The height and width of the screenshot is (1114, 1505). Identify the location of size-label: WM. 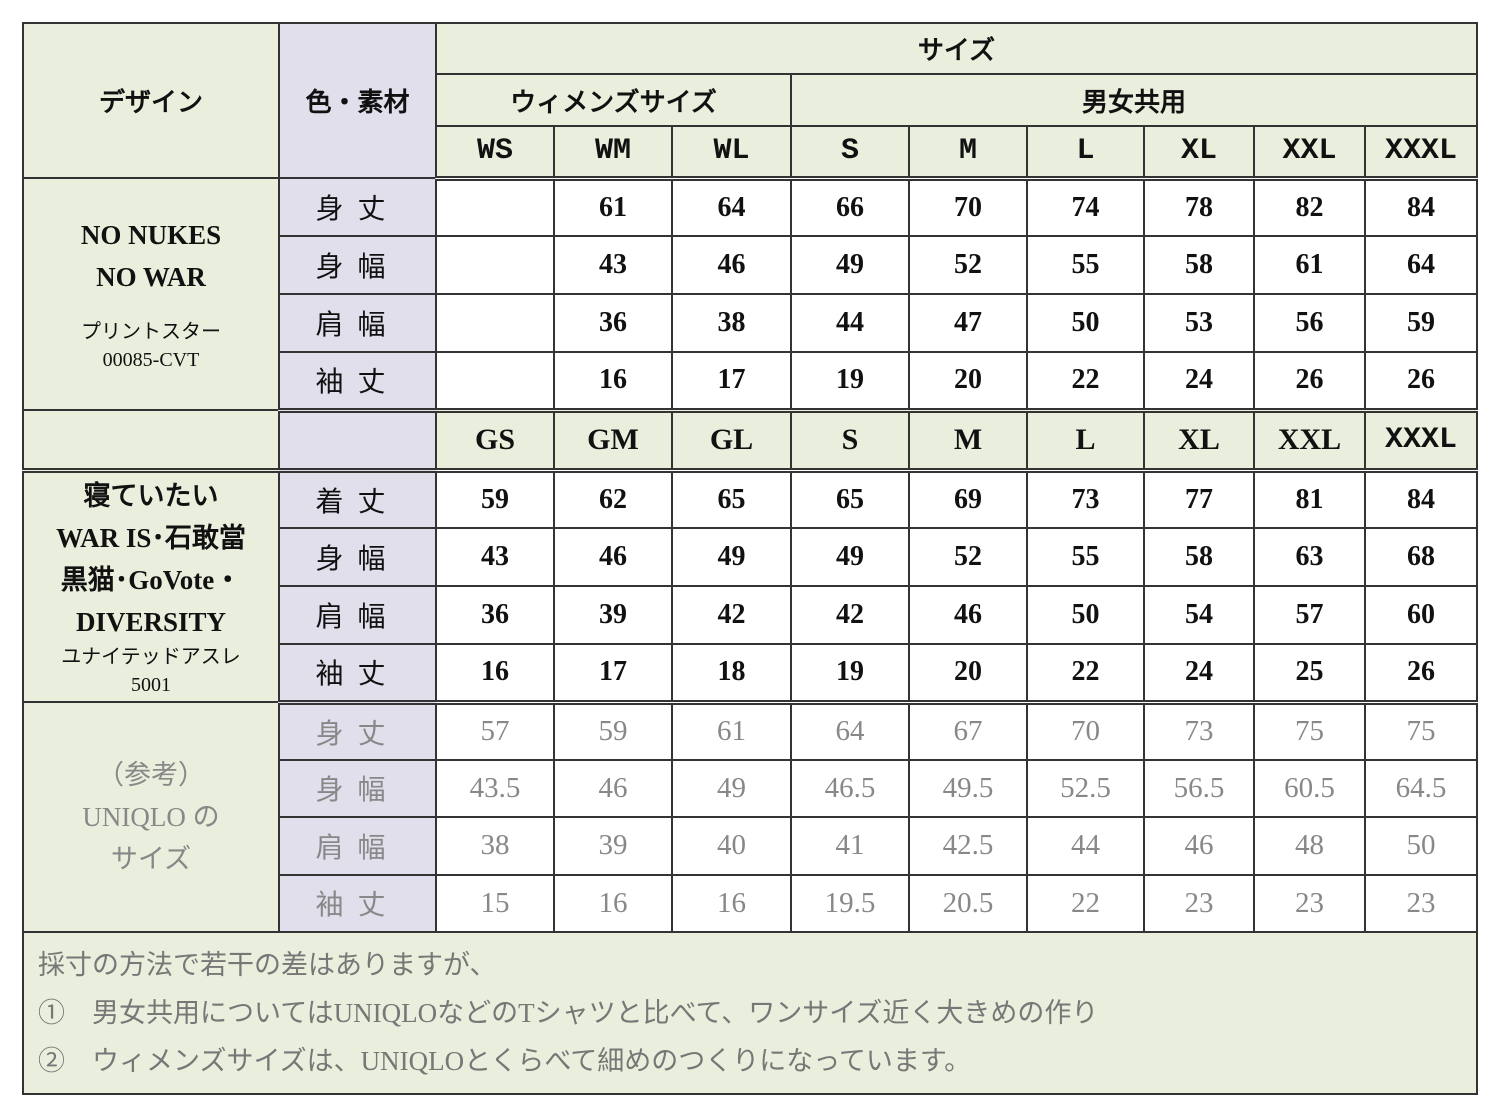
(613, 153).